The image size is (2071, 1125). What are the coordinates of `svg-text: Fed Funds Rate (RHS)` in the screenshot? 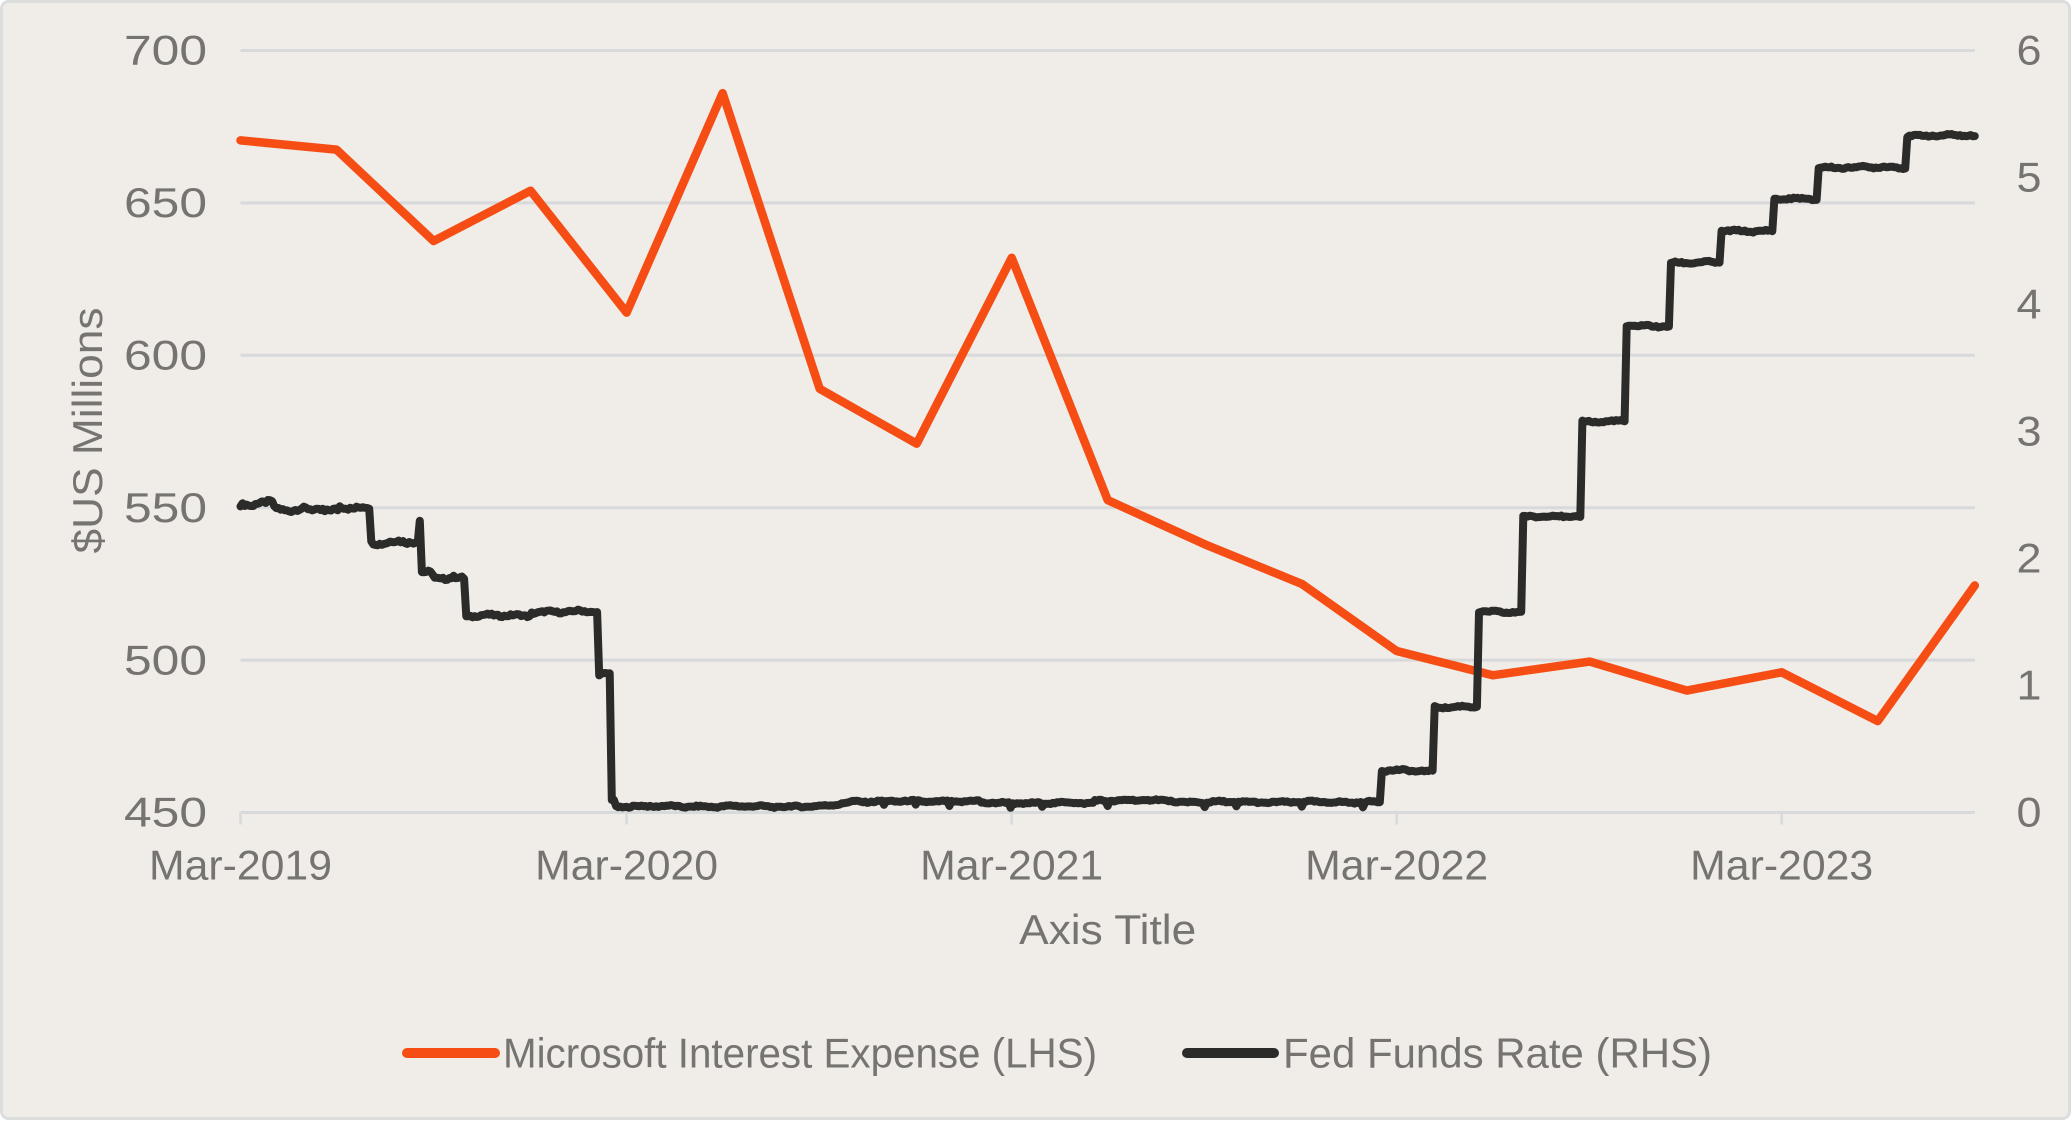 It's located at (1497, 1053).